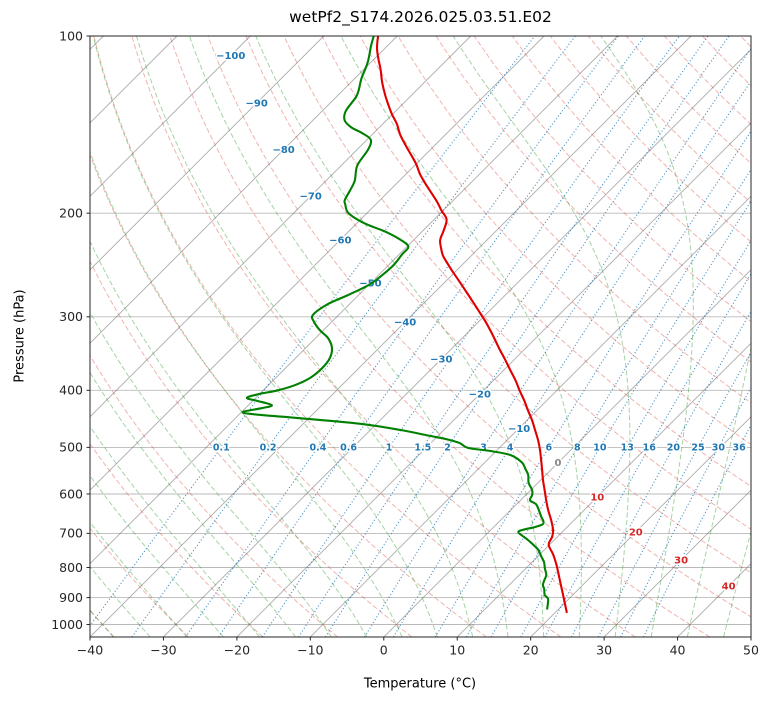 The height and width of the screenshot is (708, 775). What do you see at coordinates (237, 650) in the screenshot?
I see `x-tick-label: −20` at bounding box center [237, 650].